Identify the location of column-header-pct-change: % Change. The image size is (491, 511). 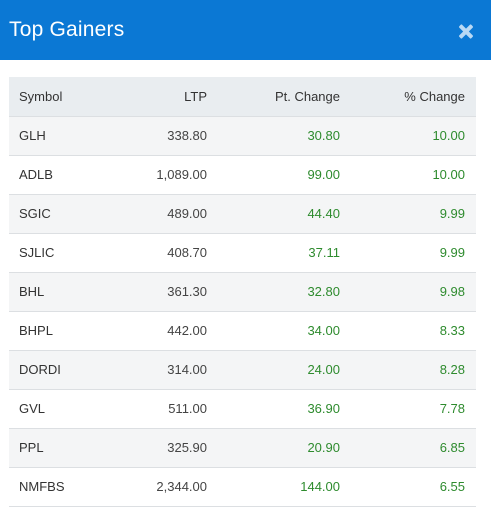
(434, 96).